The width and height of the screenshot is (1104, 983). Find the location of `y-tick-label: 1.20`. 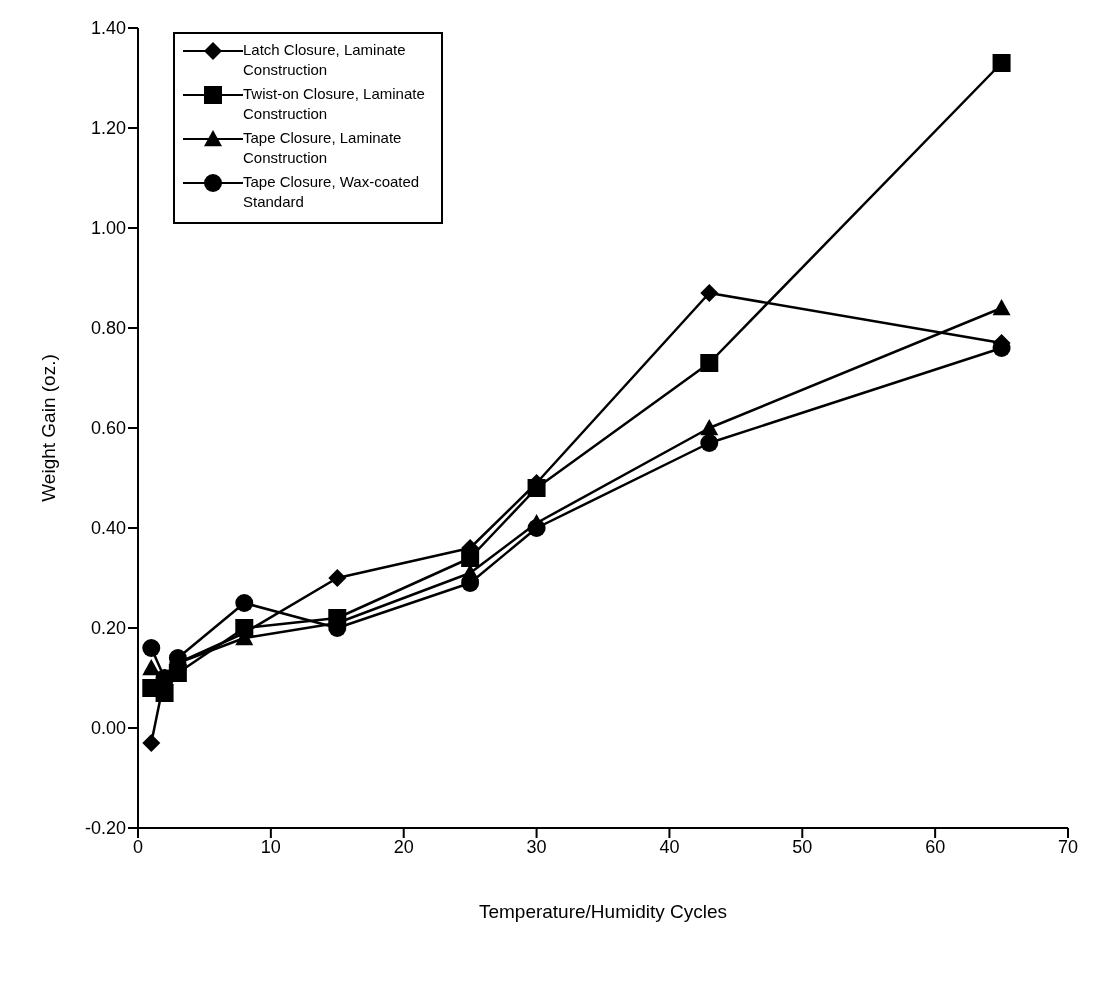

y-tick-label: 1.20 is located at coordinates (108, 128).